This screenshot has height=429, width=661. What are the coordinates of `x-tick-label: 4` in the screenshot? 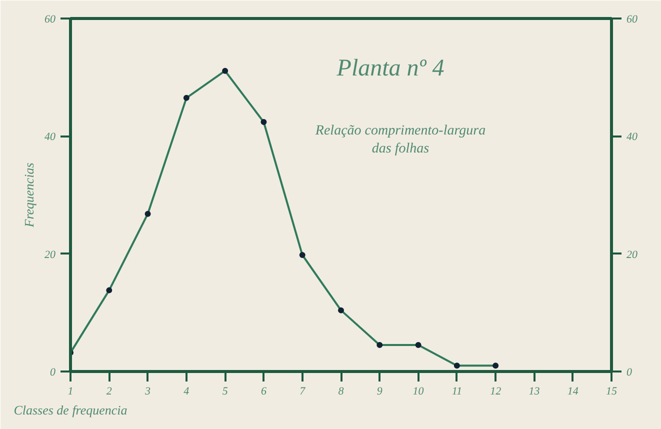 It's located at (187, 392).